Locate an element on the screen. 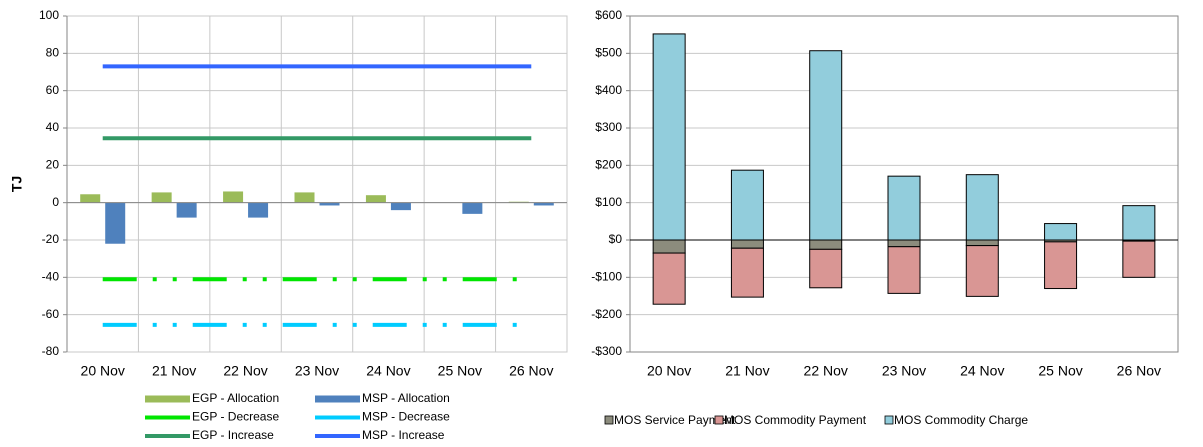 This screenshot has width=1203, height=447. y-tick-label: $600 is located at coordinates (608, 15).